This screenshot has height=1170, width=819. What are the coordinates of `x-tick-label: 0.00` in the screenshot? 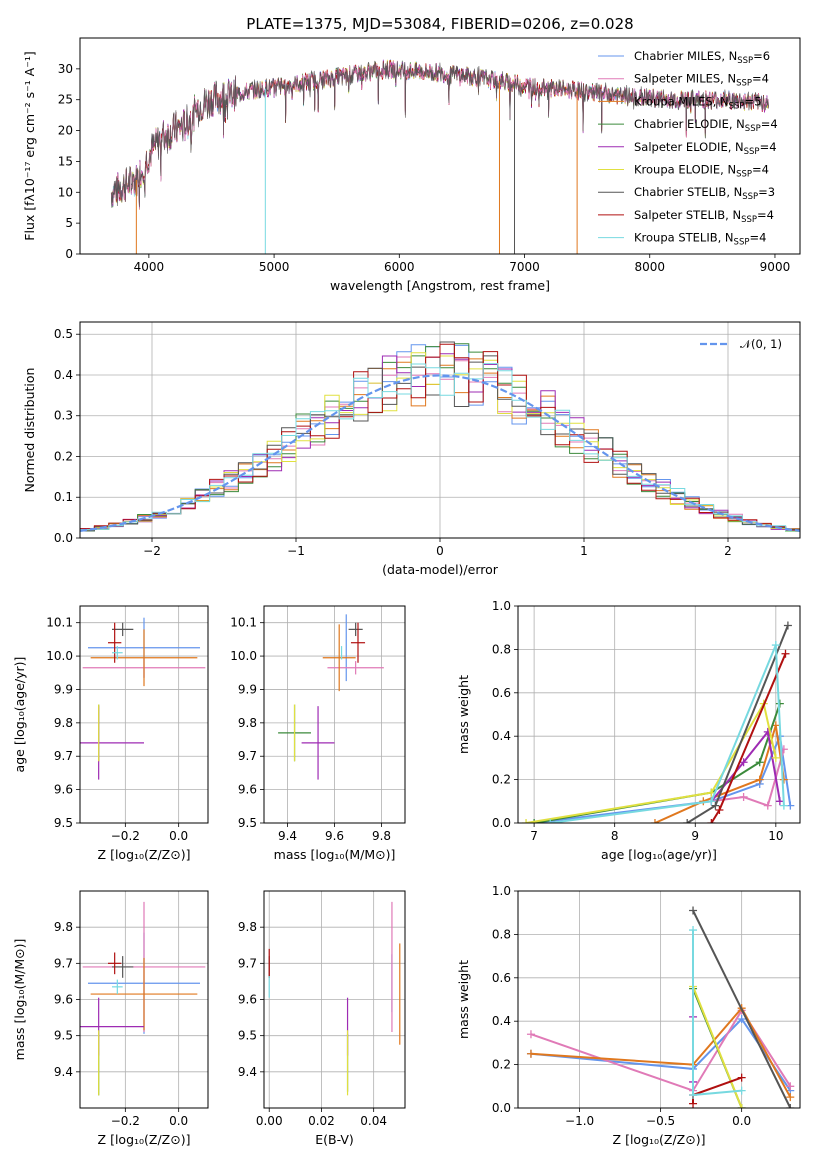 It's located at (269, 1121).